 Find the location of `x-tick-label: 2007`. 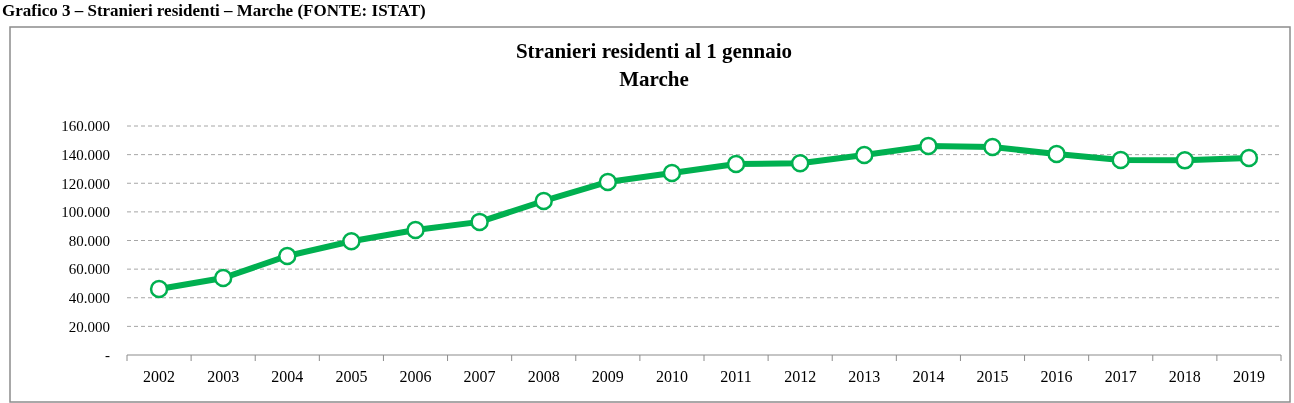

x-tick-label: 2007 is located at coordinates (479, 376).